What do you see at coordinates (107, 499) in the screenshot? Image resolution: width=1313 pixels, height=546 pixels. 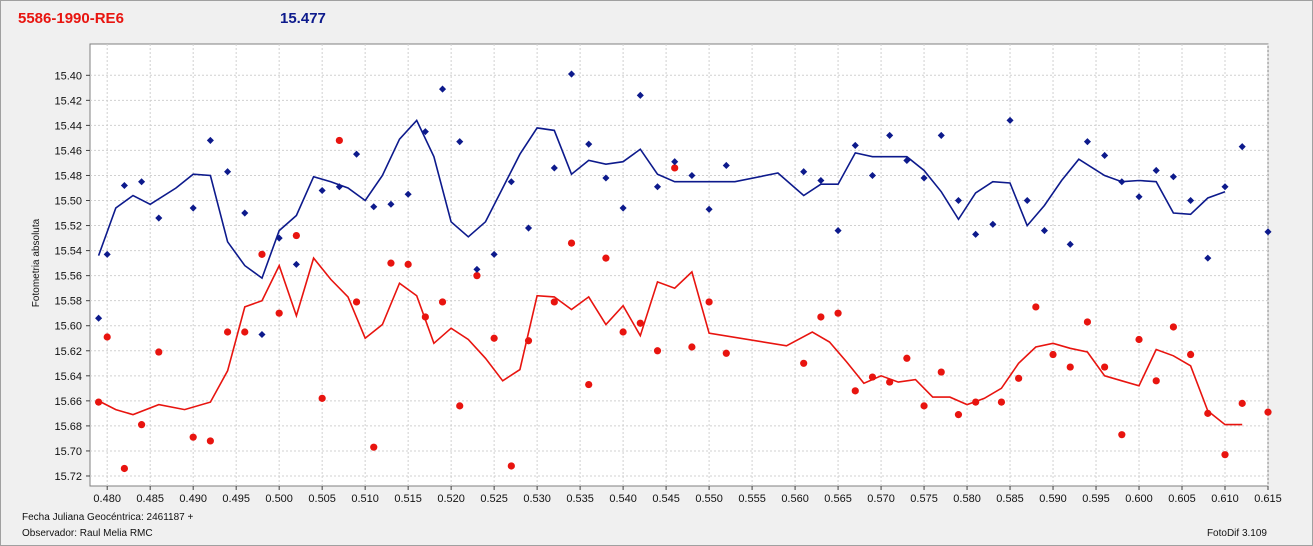 I see `x-tick-label: 0.480` at bounding box center [107, 499].